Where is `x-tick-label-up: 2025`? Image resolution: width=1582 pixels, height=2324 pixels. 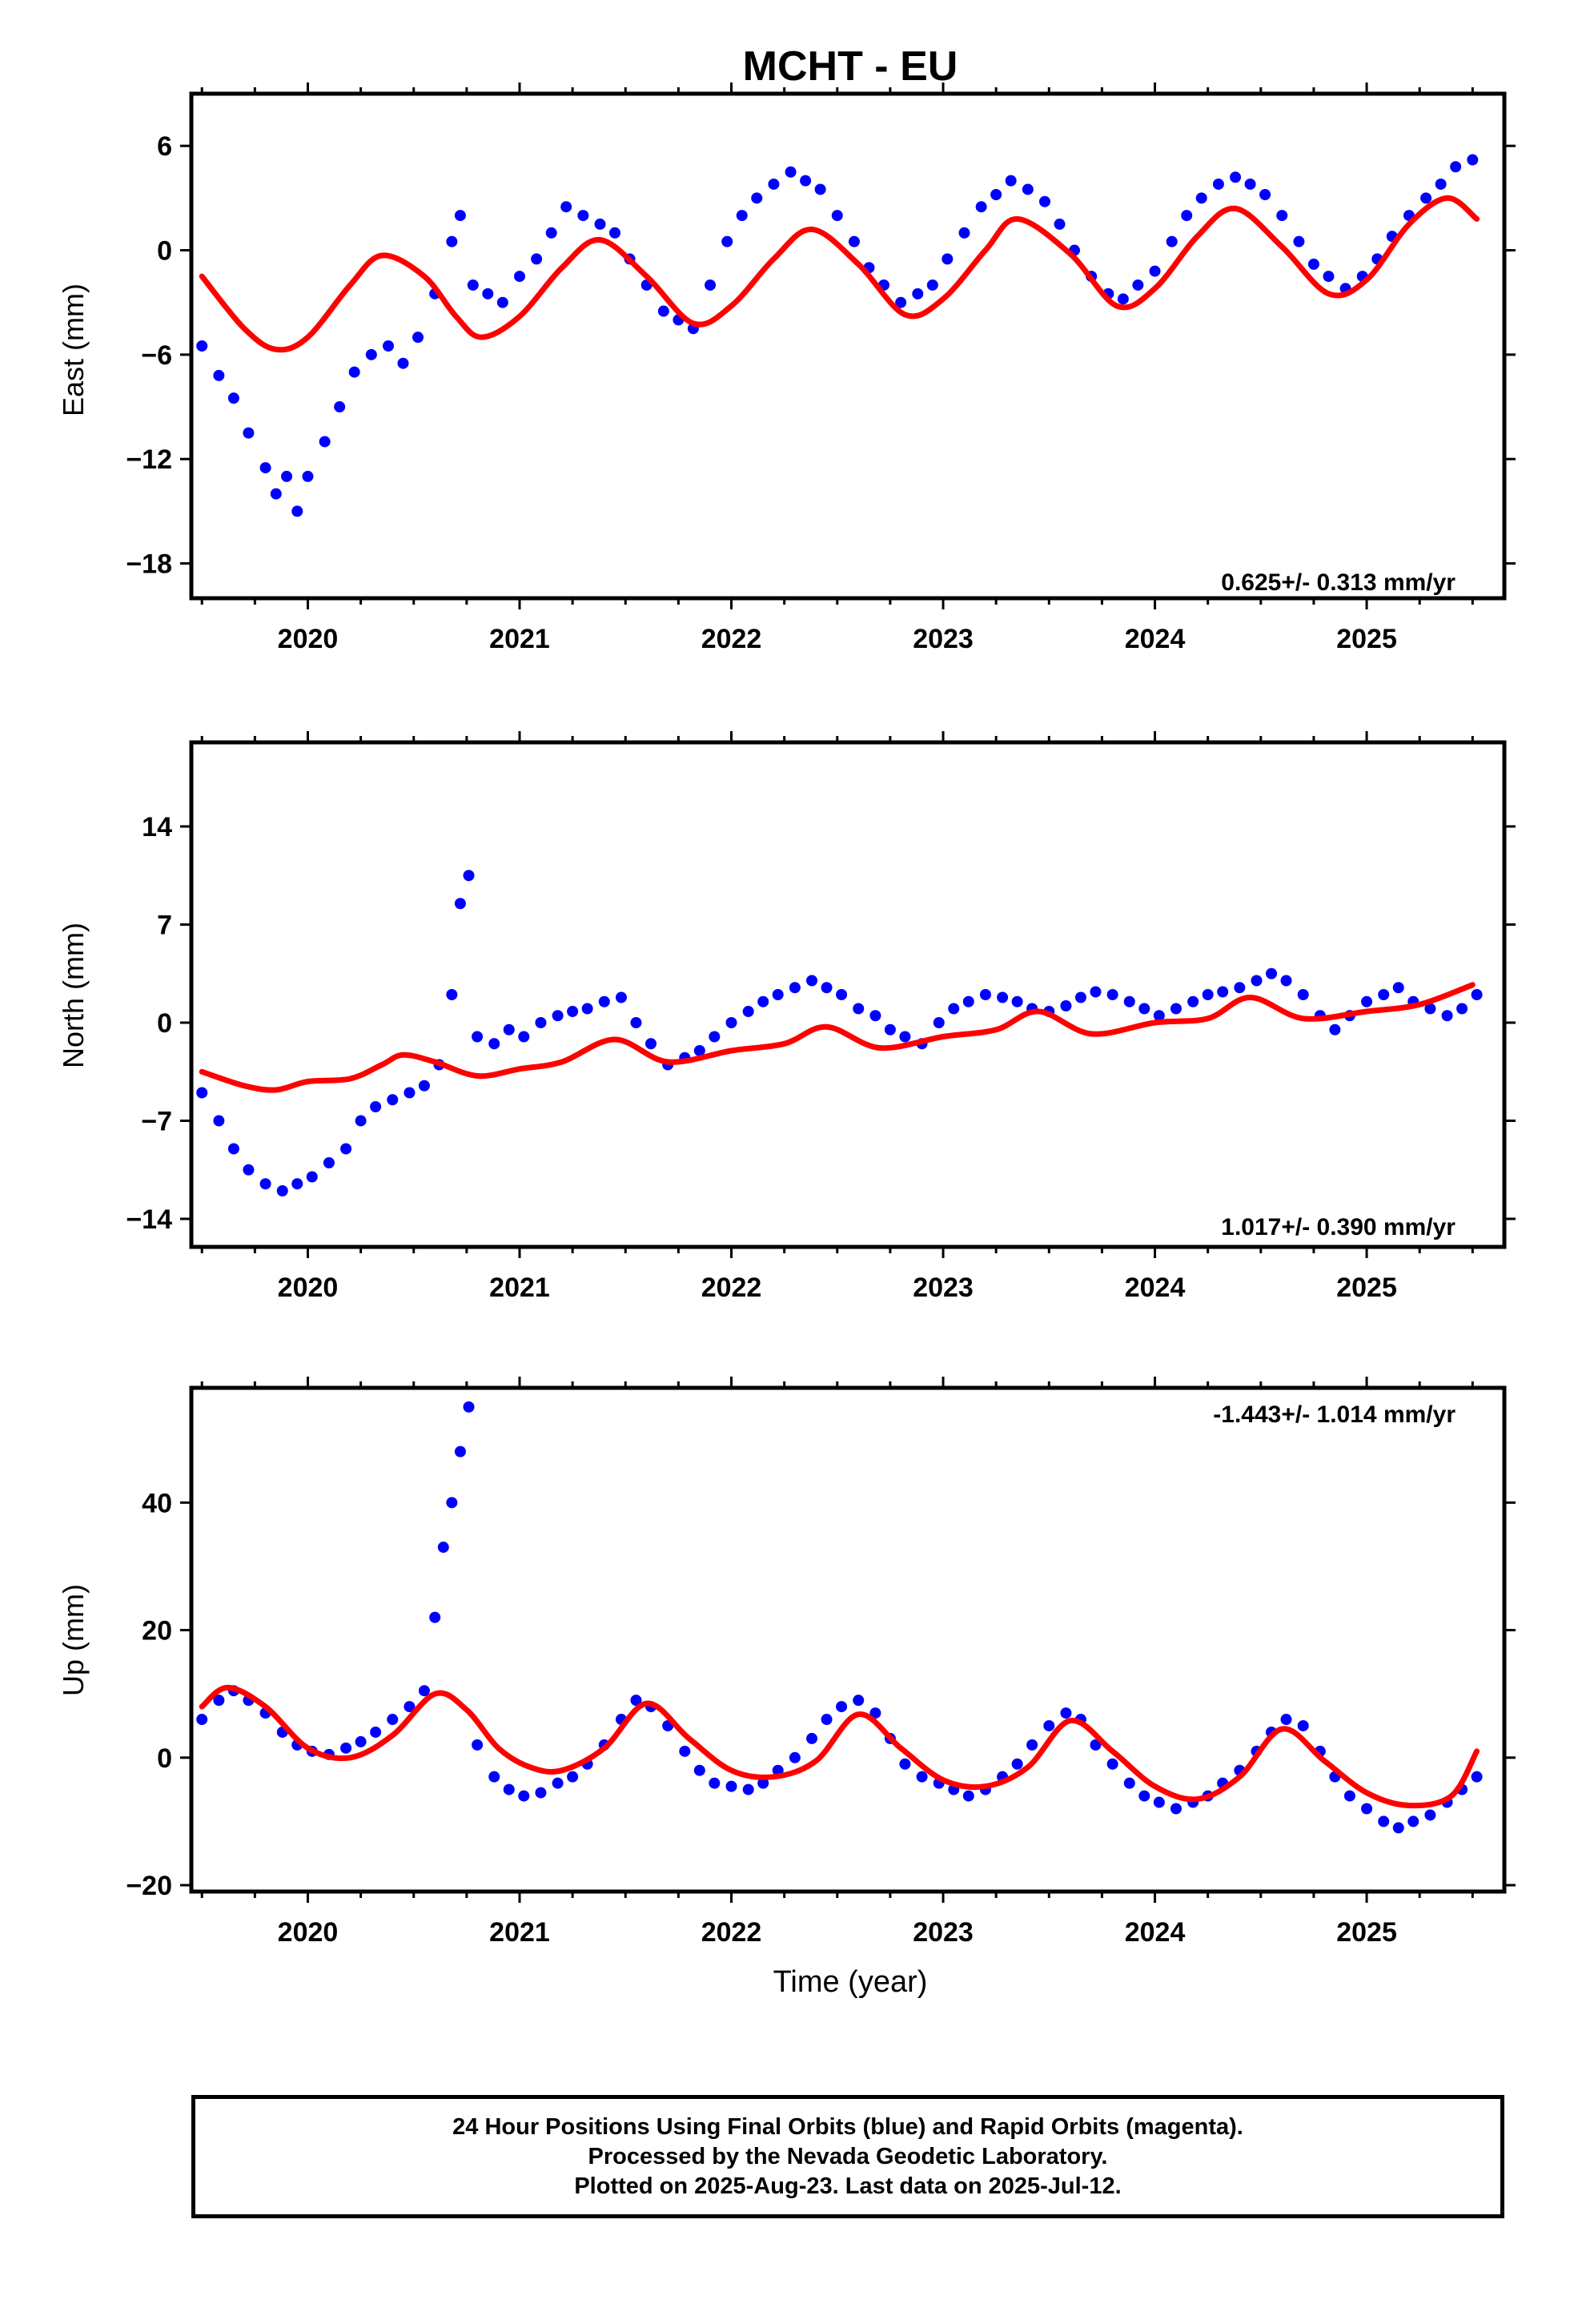
x-tick-label-up: 2025 is located at coordinates (1366, 1932).